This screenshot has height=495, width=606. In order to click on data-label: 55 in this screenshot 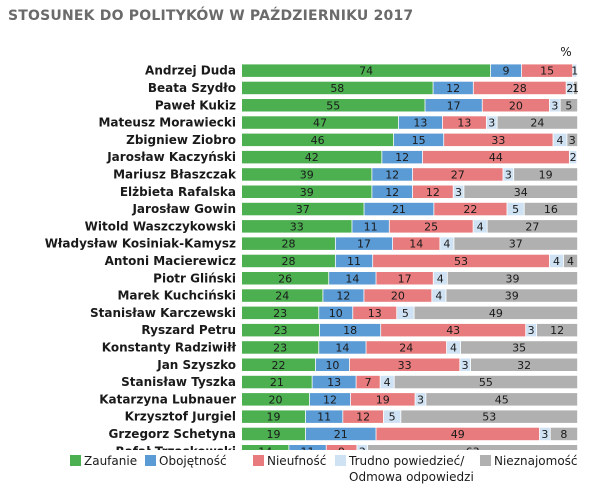, I will do `click(333, 105)`.